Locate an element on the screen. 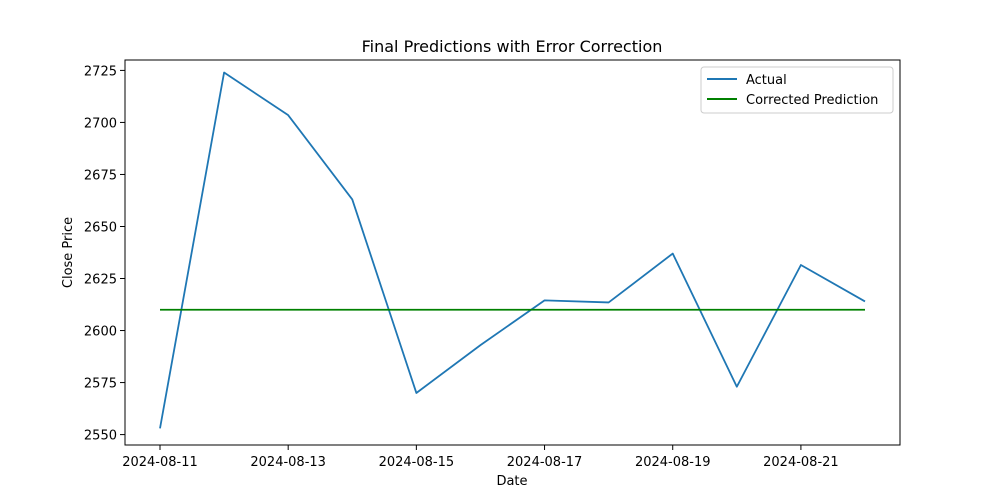 Image resolution: width=1000 pixels, height=500 pixels. y-tick-label: 2650 is located at coordinates (100, 227).